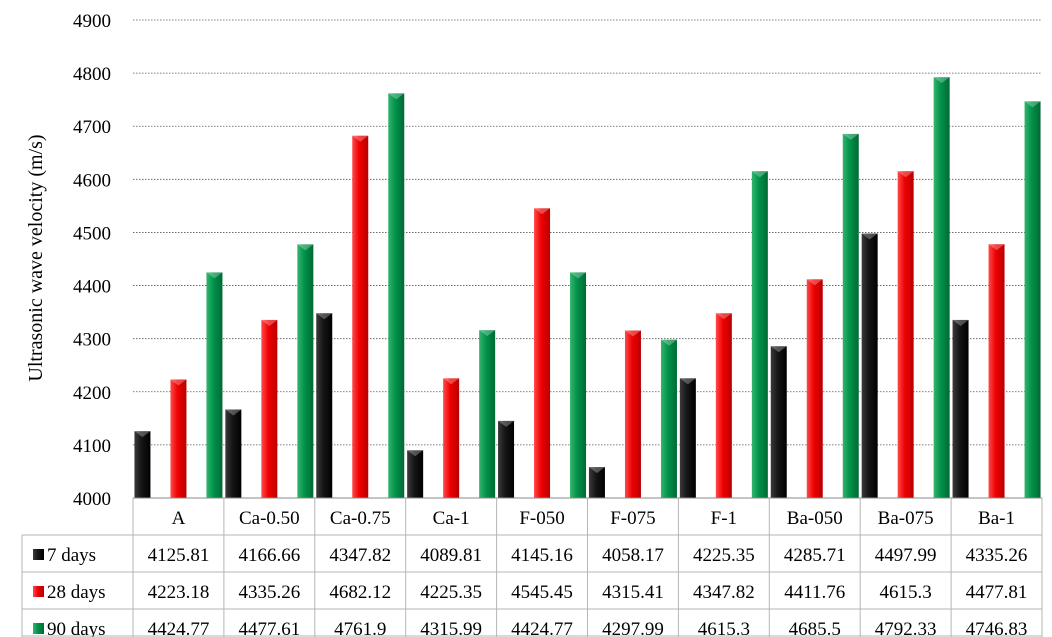  What do you see at coordinates (906, 628) in the screenshot?
I see `data-label: 4792.33` at bounding box center [906, 628].